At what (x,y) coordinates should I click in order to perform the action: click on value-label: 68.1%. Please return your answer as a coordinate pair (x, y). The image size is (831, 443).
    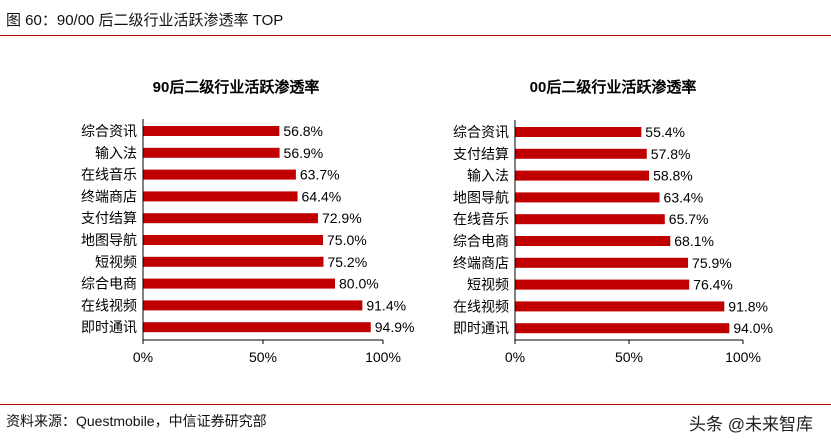
    Looking at the image, I should click on (694, 241).